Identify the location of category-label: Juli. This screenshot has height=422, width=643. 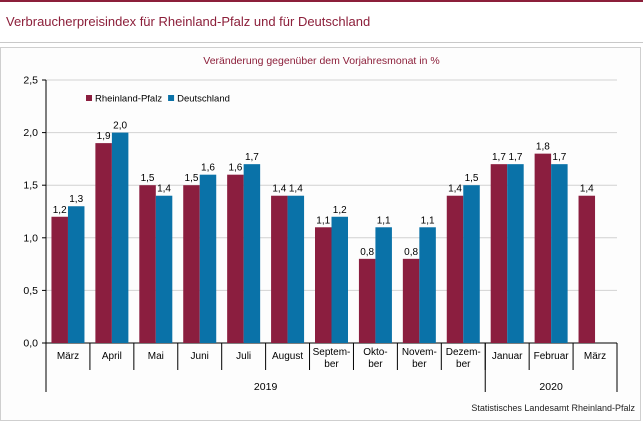
(243, 356).